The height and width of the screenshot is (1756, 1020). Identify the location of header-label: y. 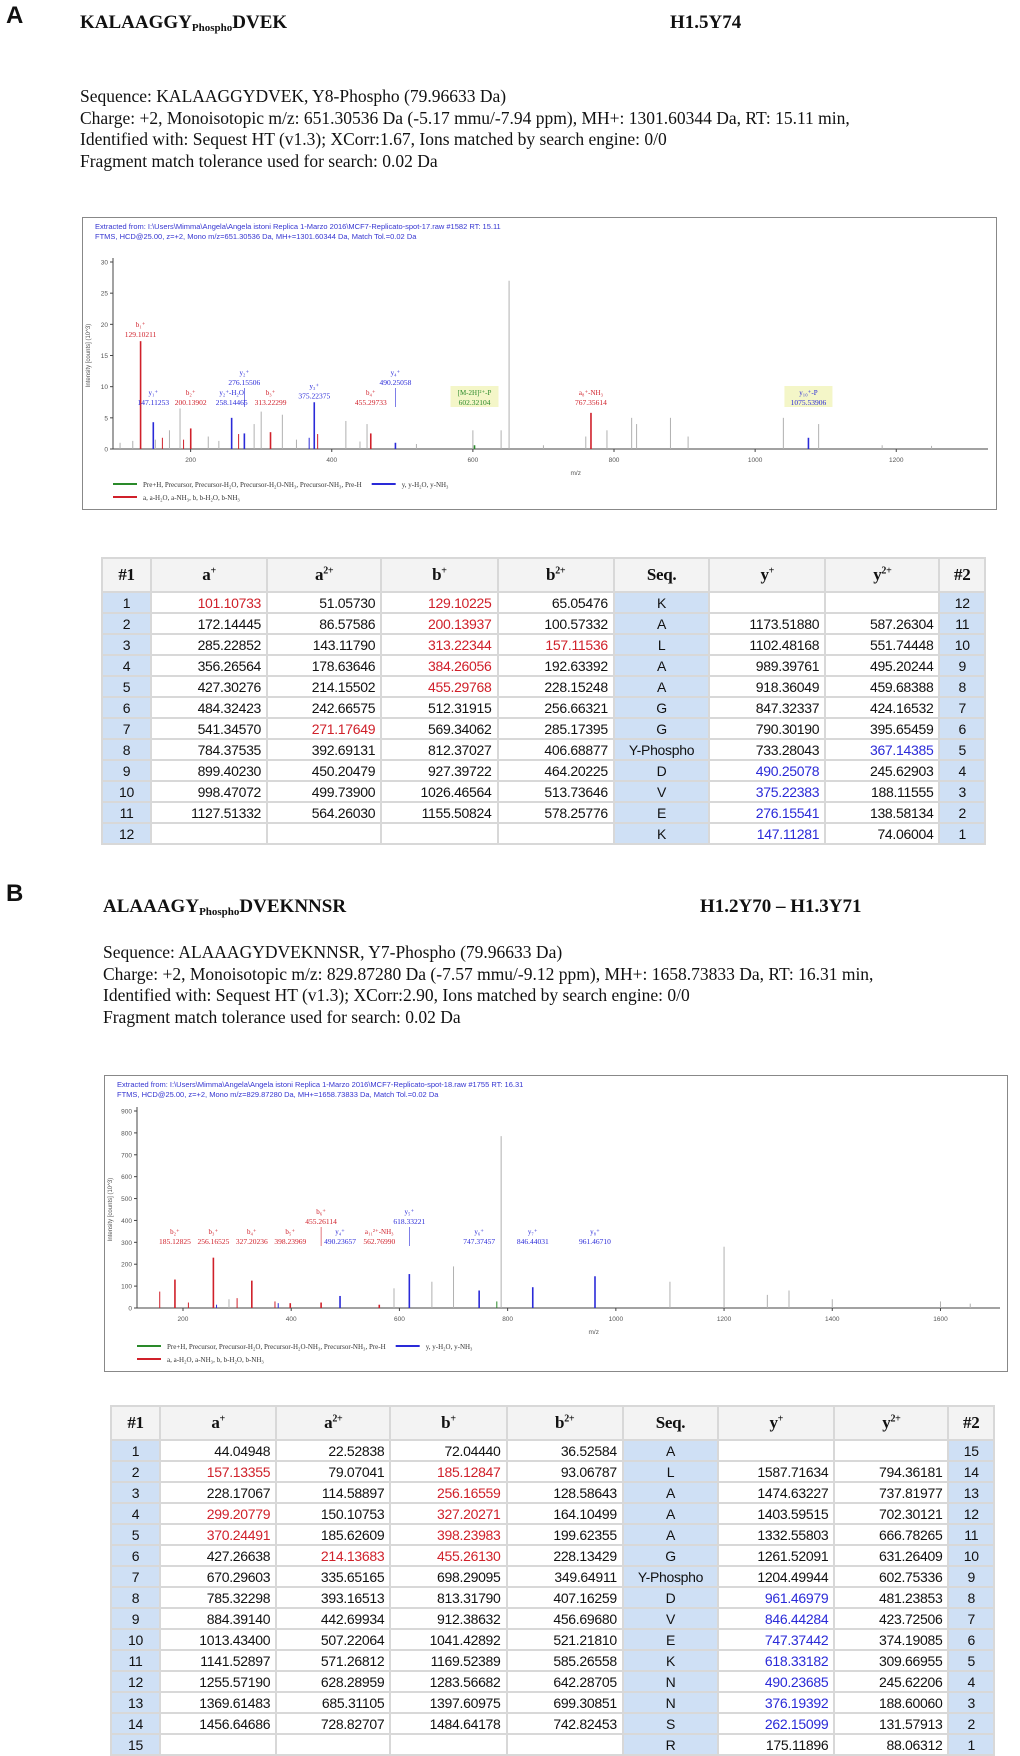
(877, 574).